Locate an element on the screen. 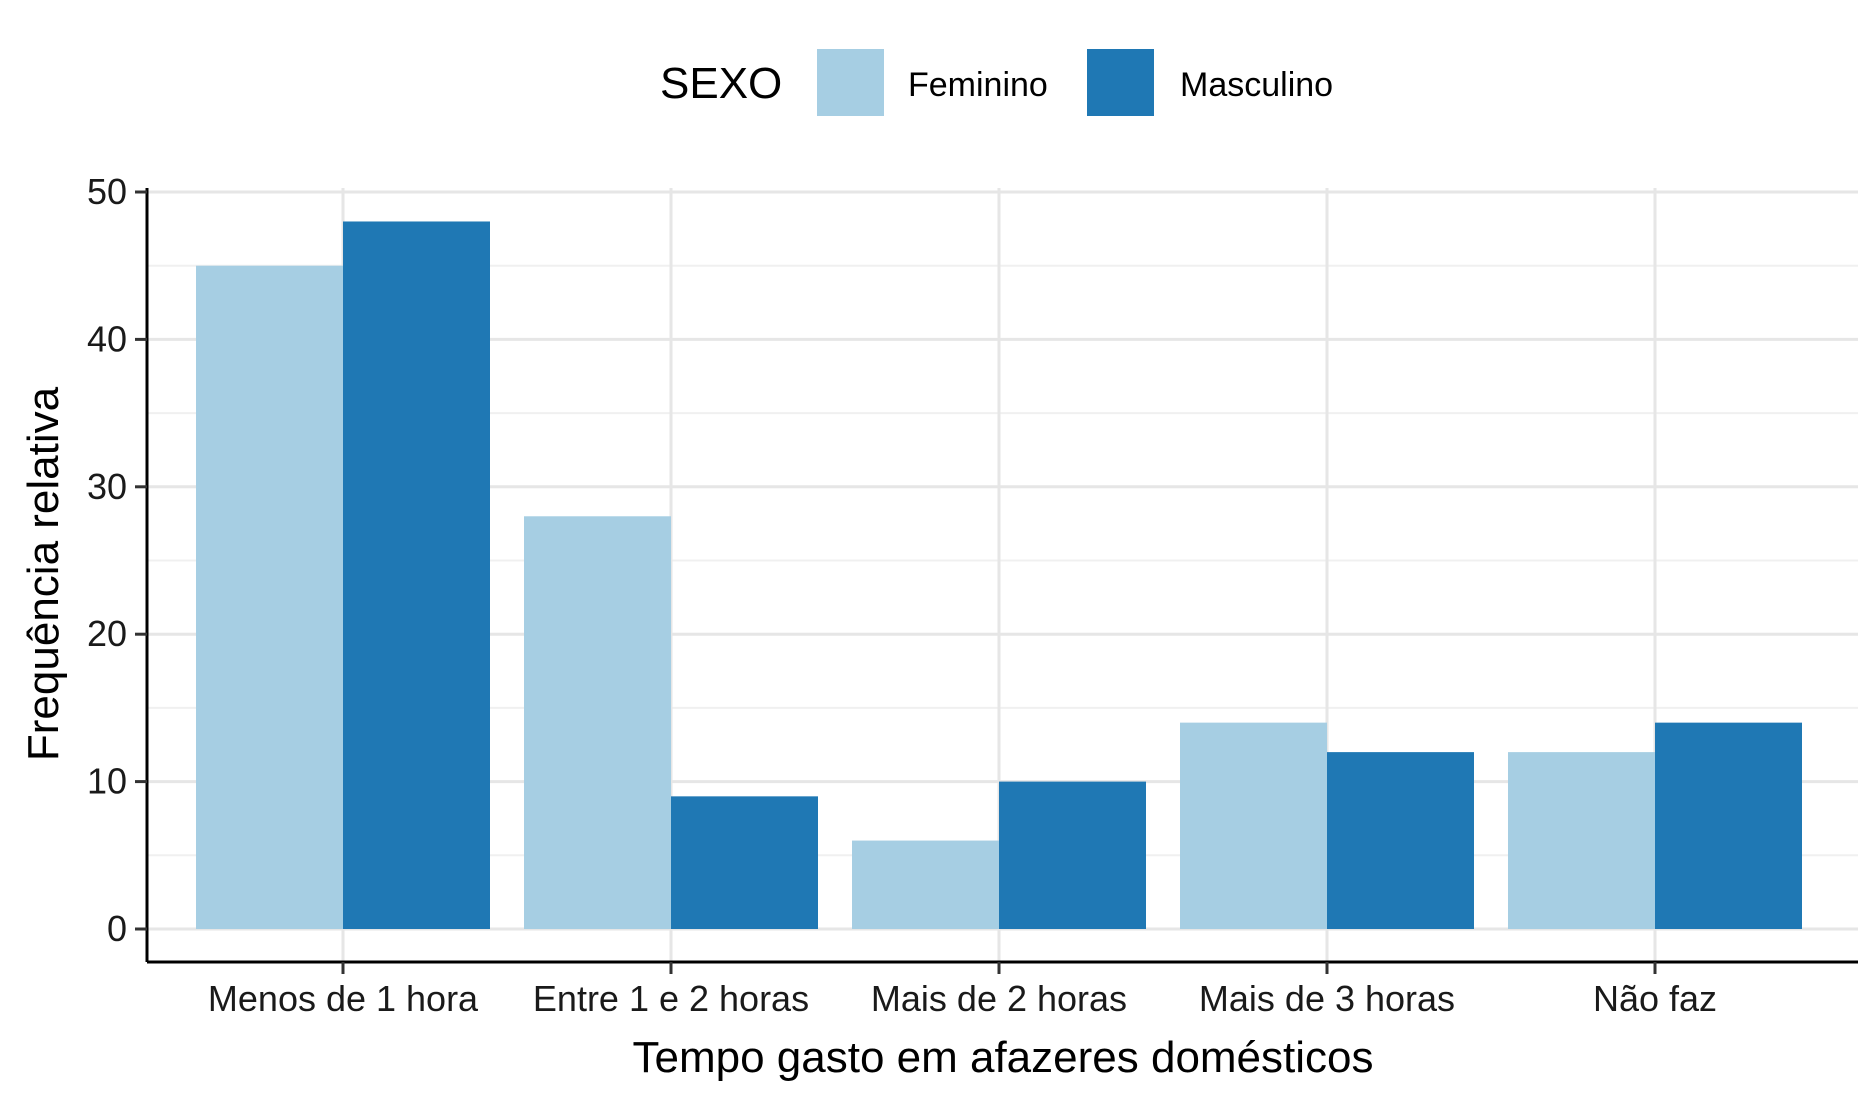  y-tick-label: 10 is located at coordinates (107, 781).